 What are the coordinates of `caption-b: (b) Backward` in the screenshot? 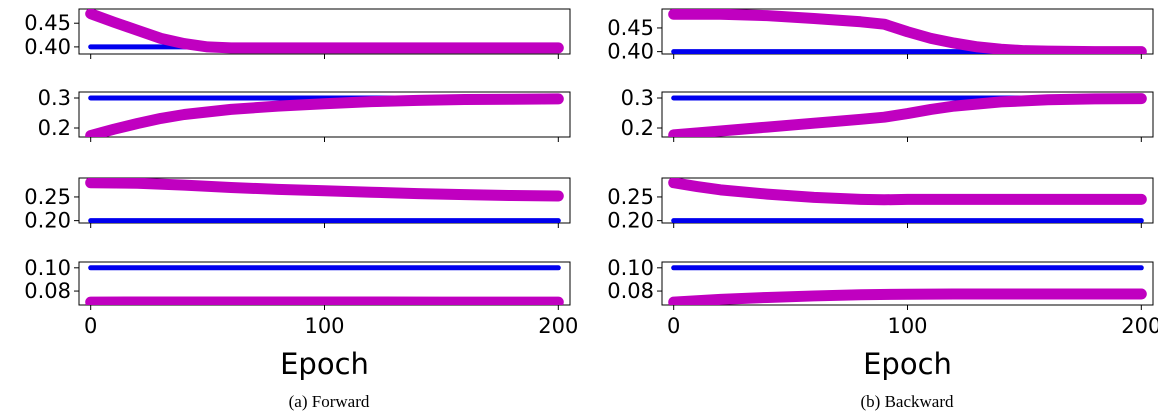 It's located at (907, 401).